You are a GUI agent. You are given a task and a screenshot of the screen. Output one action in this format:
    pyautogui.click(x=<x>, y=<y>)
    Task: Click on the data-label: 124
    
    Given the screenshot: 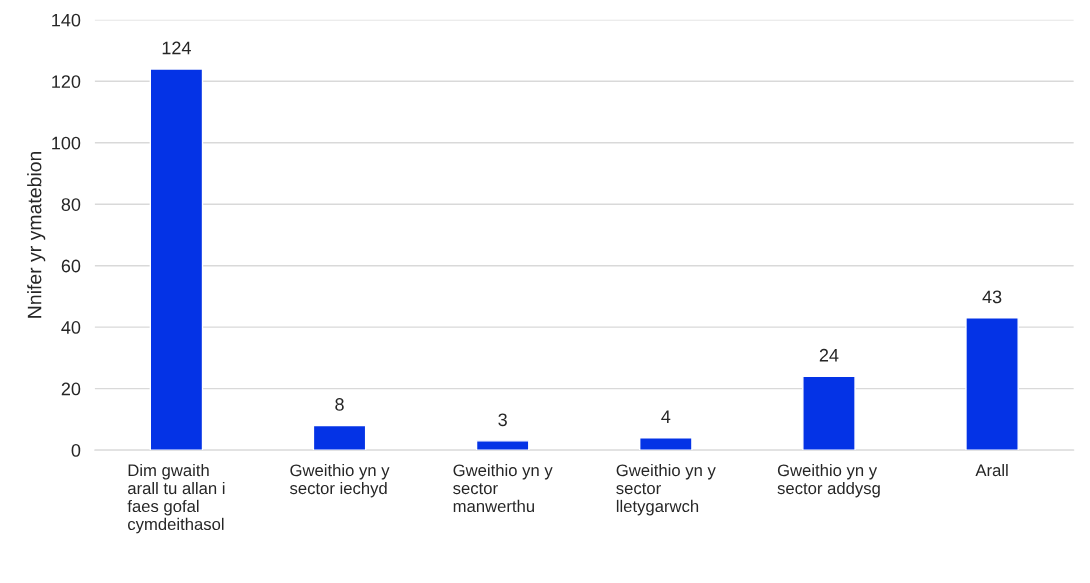 What is the action you would take?
    pyautogui.click(x=176, y=48)
    